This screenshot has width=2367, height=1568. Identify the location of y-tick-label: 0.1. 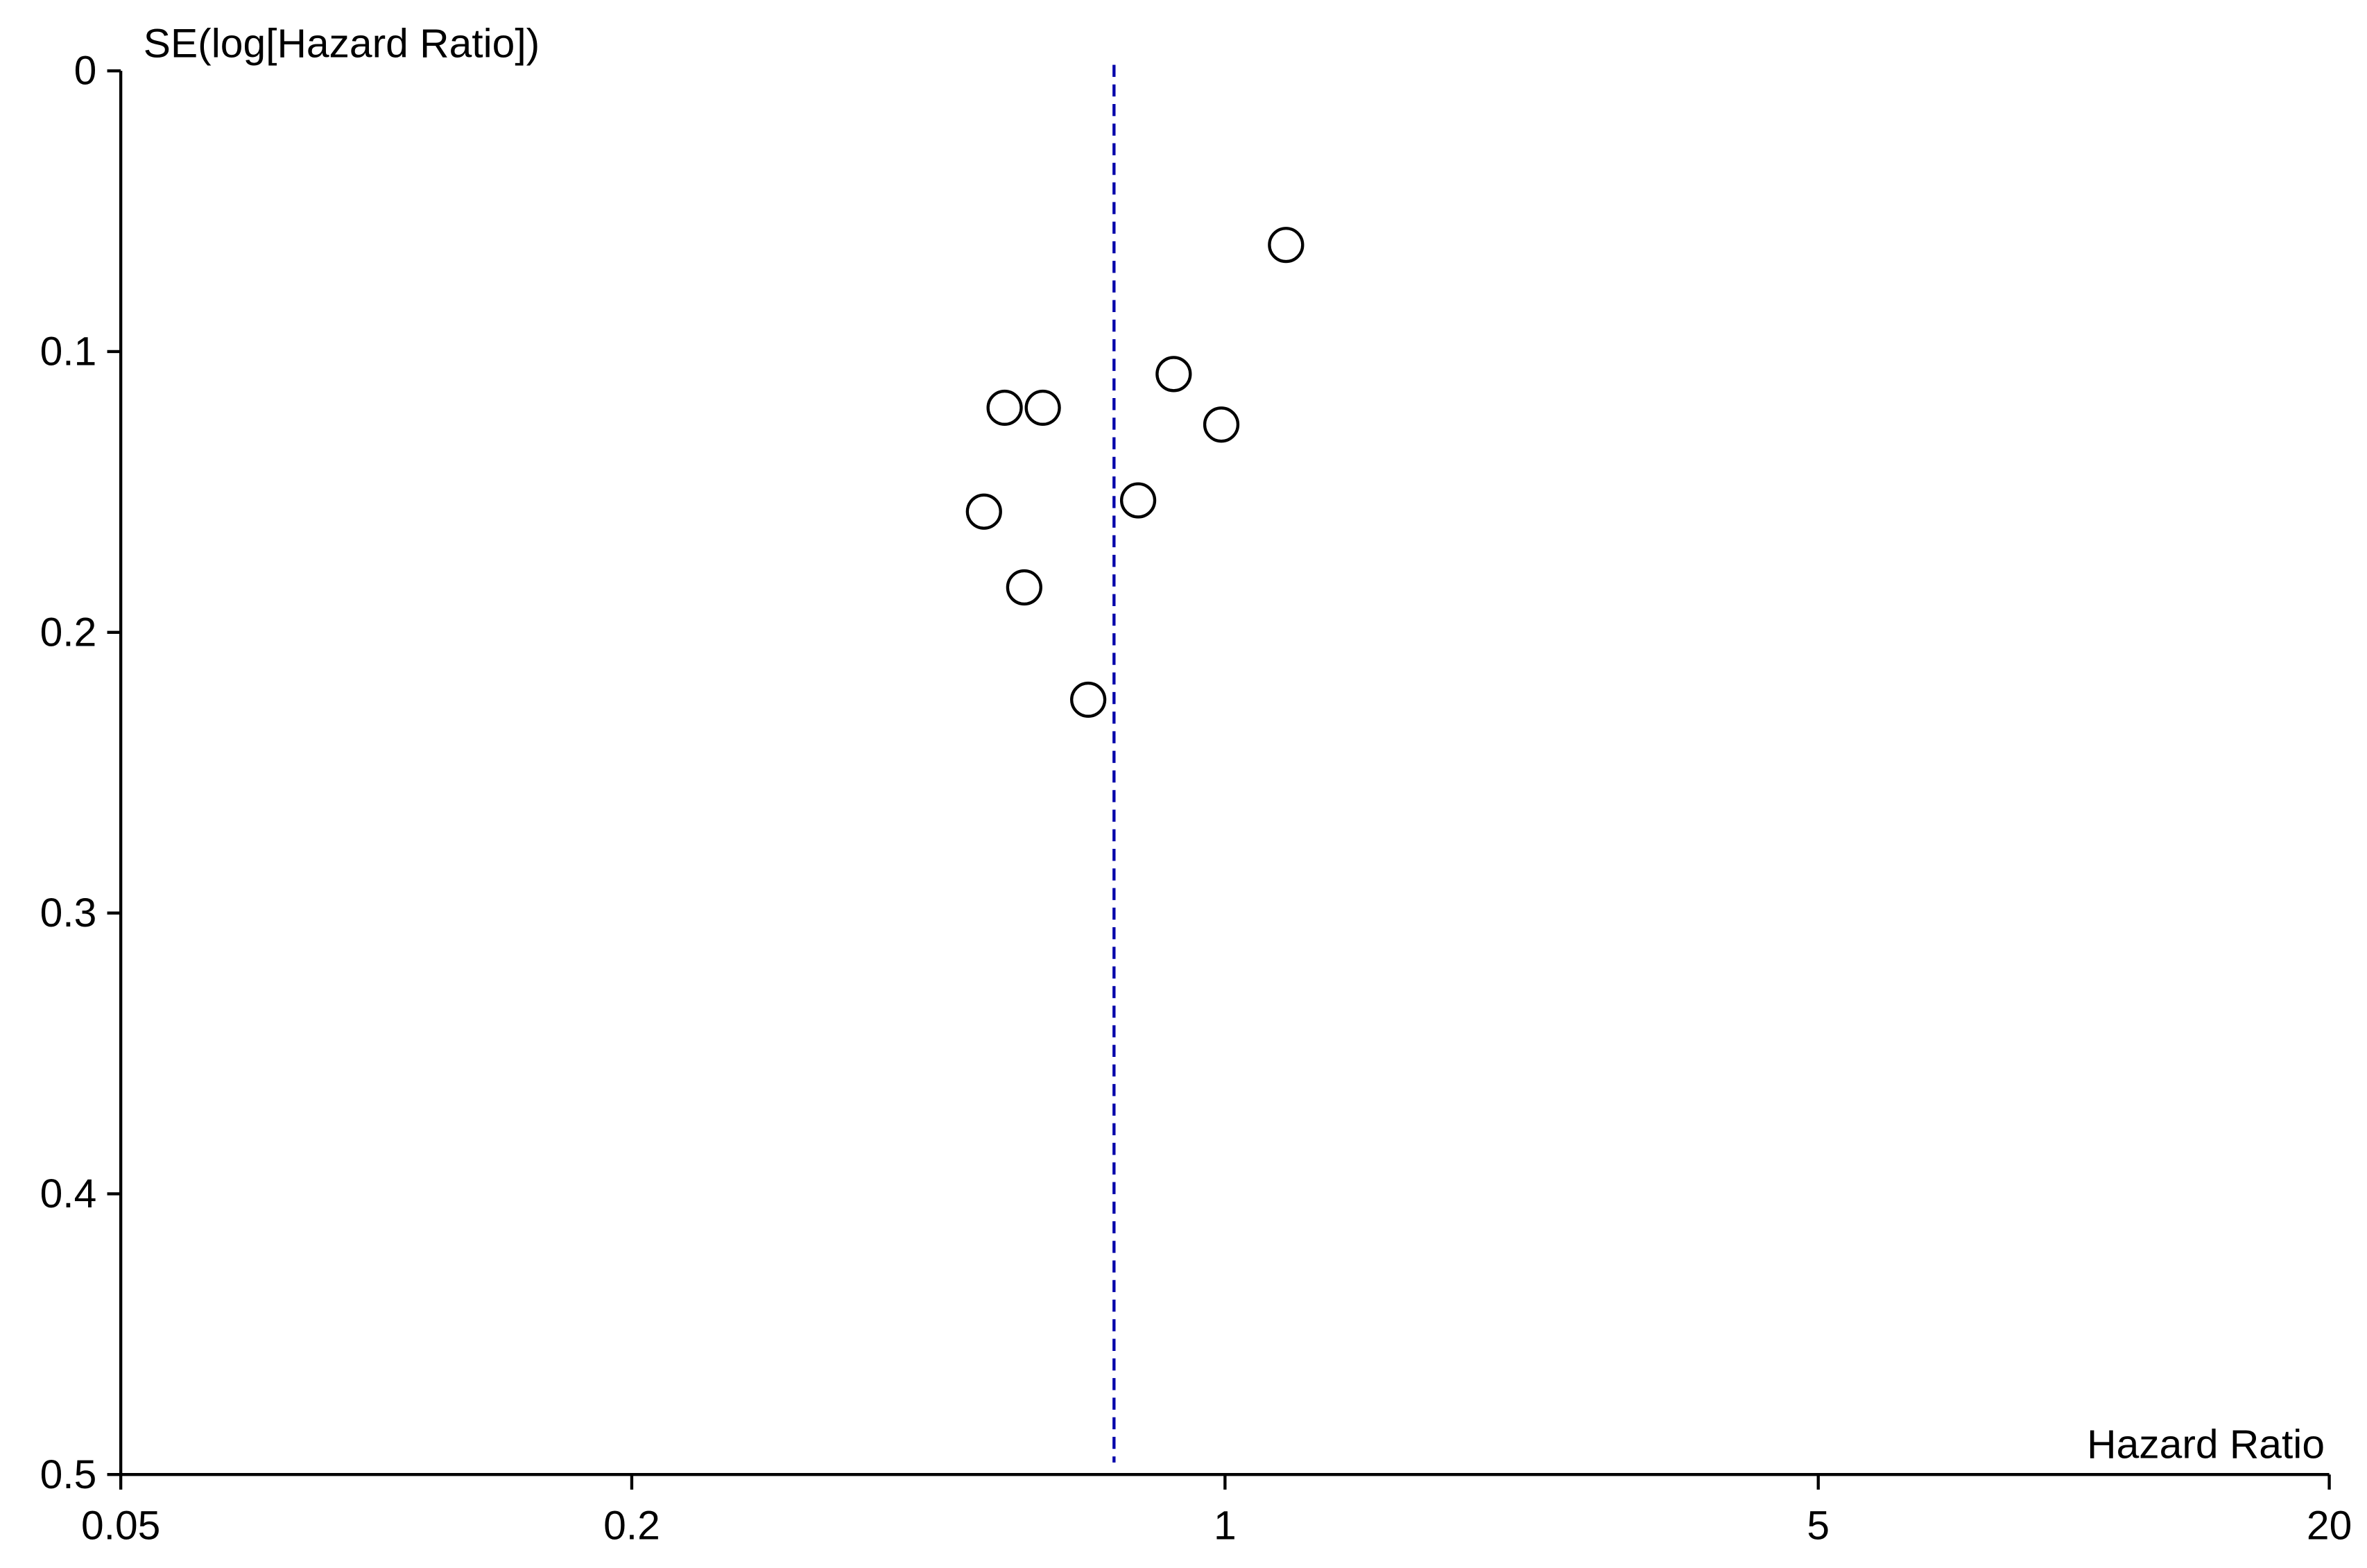
(69, 351).